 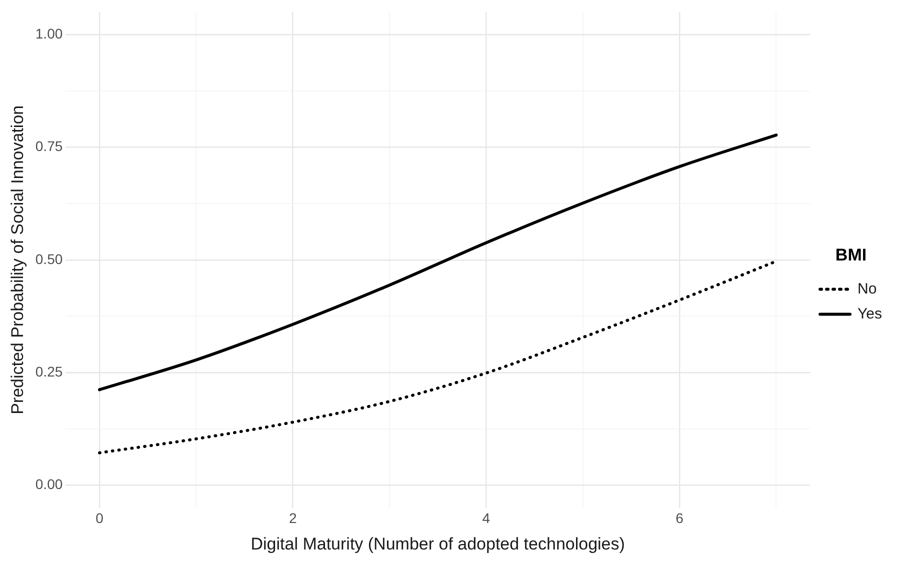 What do you see at coordinates (49, 484) in the screenshot?
I see `y-tick-label: 0.00` at bounding box center [49, 484].